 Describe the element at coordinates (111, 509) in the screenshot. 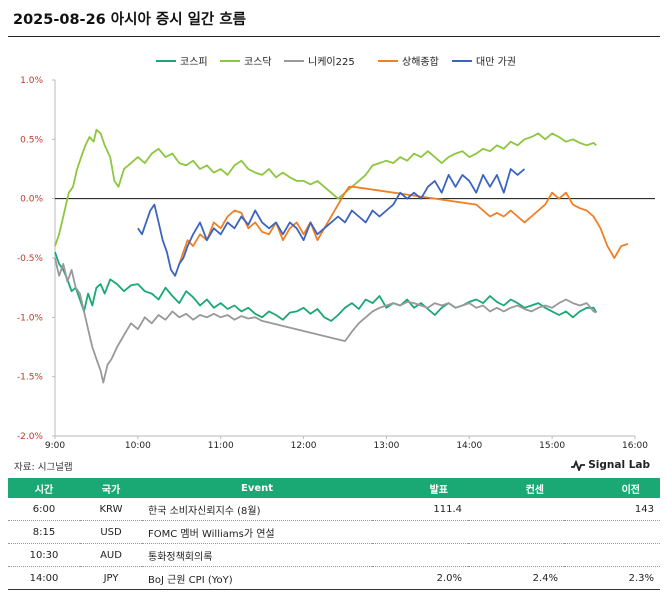

I see `cell-country: KRW` at that location.